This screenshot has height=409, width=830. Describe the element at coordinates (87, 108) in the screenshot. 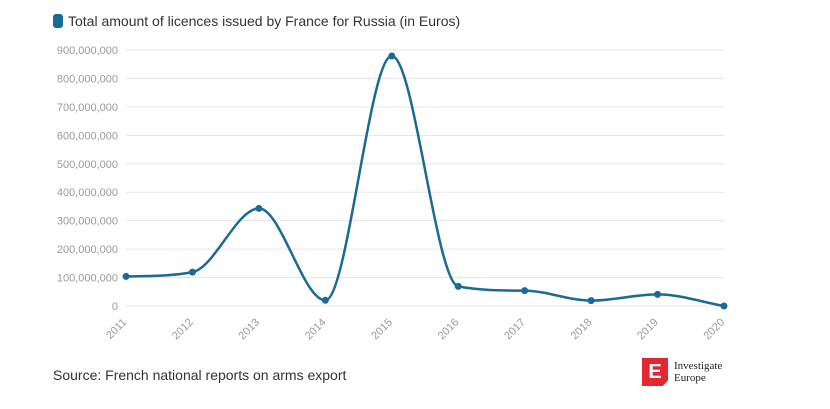

I see `y-tick-label: 700,000,000` at that location.